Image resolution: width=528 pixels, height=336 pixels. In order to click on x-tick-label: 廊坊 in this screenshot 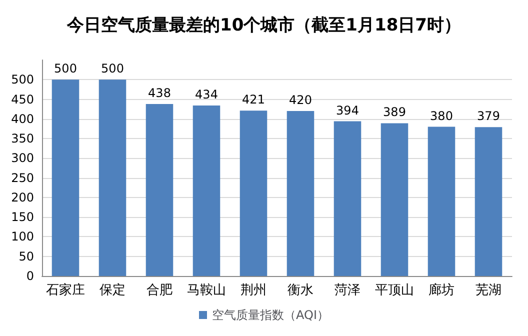, I will do `click(441, 290)`.